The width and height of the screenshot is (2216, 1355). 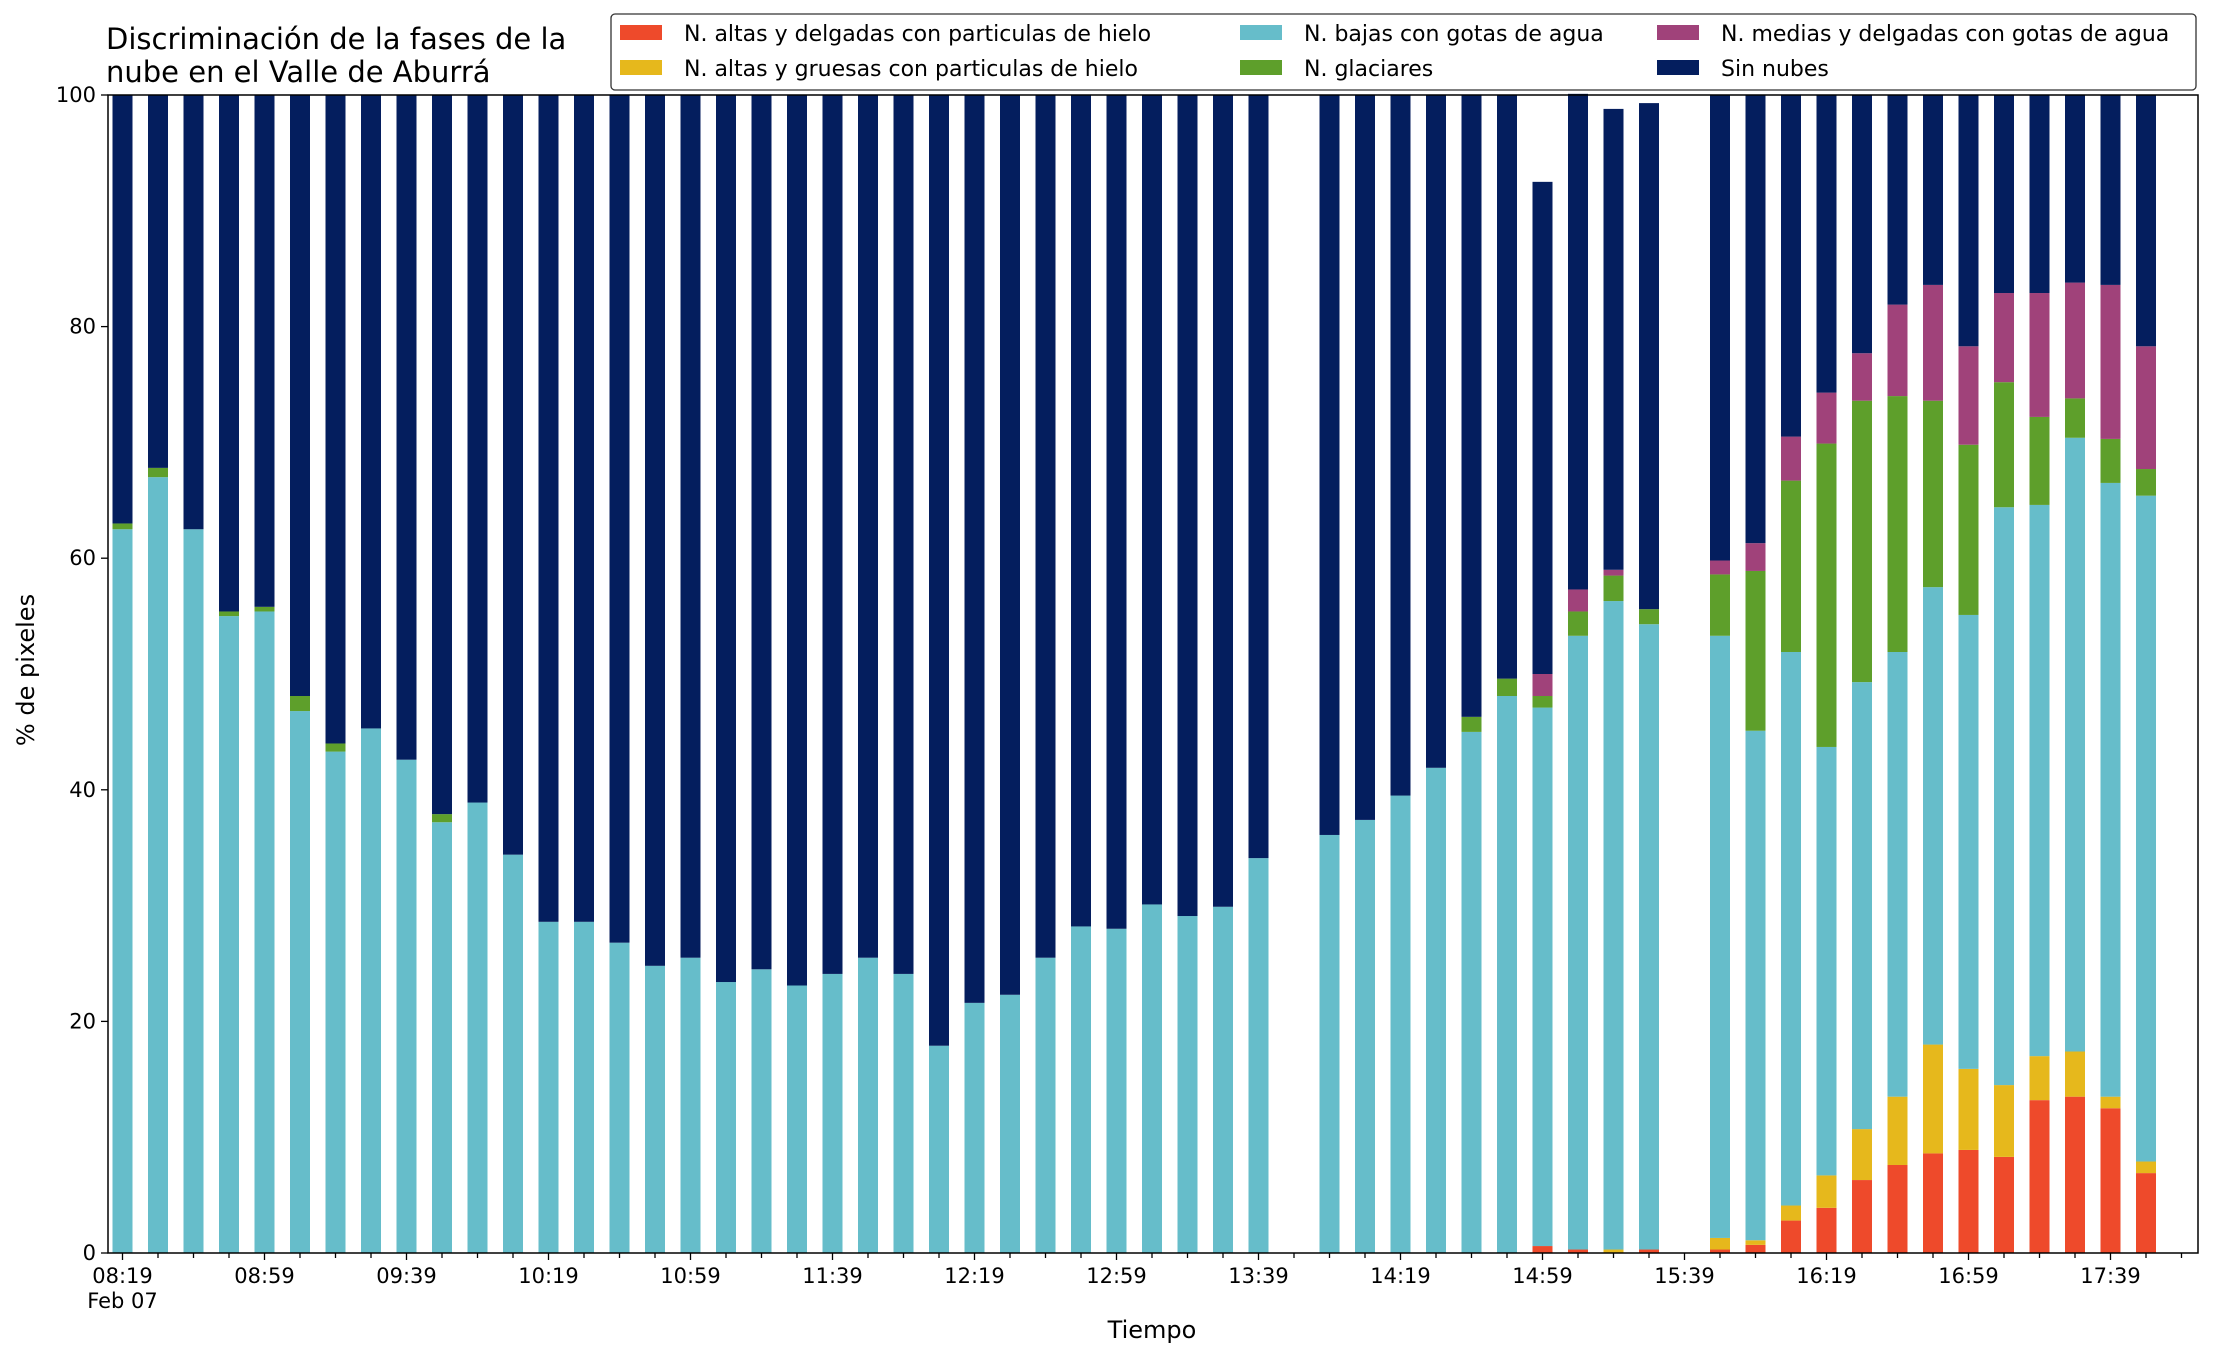 I want to click on bar-segment-s2-09:49, so click(x=442, y=1037).